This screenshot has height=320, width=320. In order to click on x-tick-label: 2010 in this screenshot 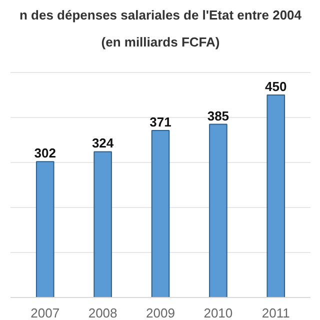, I will do `click(218, 313)`.